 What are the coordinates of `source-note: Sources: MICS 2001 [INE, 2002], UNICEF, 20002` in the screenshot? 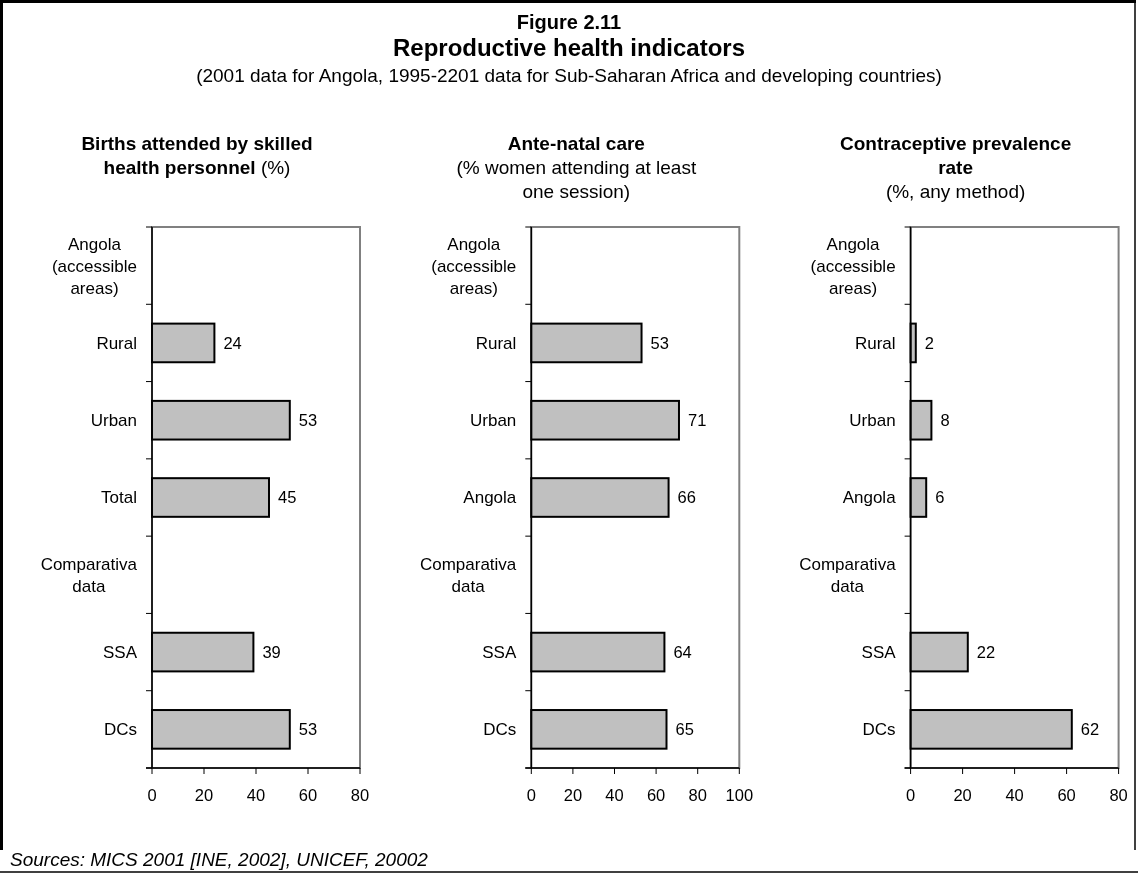 It's located at (219, 859).